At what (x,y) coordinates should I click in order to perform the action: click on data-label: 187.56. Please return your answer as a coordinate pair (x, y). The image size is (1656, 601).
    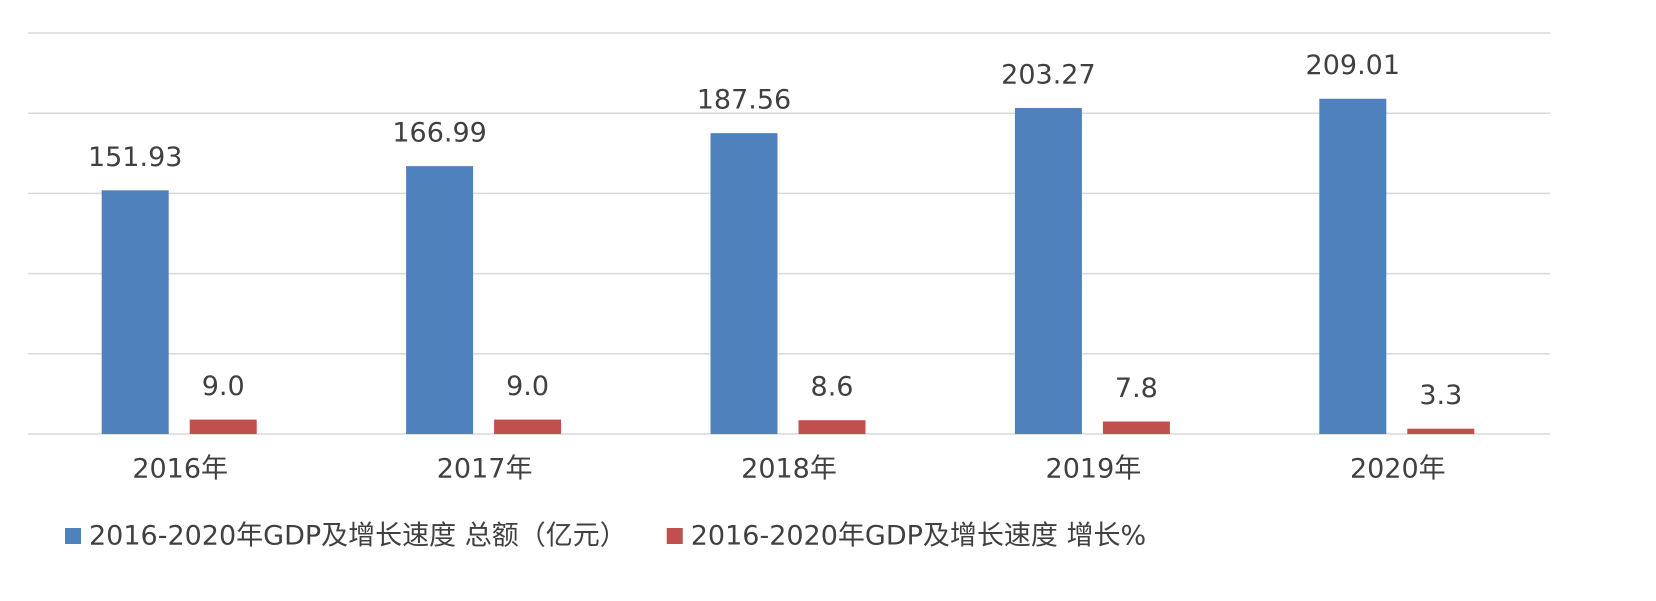
    Looking at the image, I should click on (744, 100).